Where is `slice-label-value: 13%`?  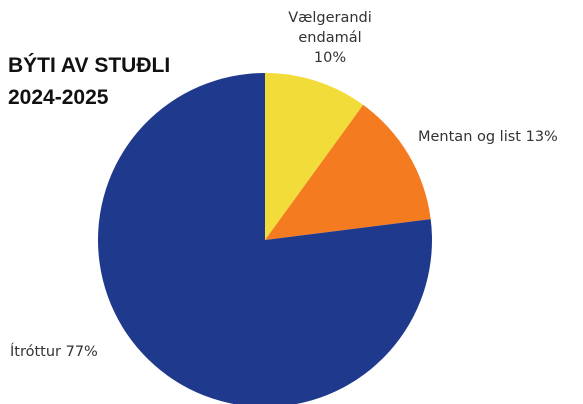 slice-label-value: 13% is located at coordinates (541, 137).